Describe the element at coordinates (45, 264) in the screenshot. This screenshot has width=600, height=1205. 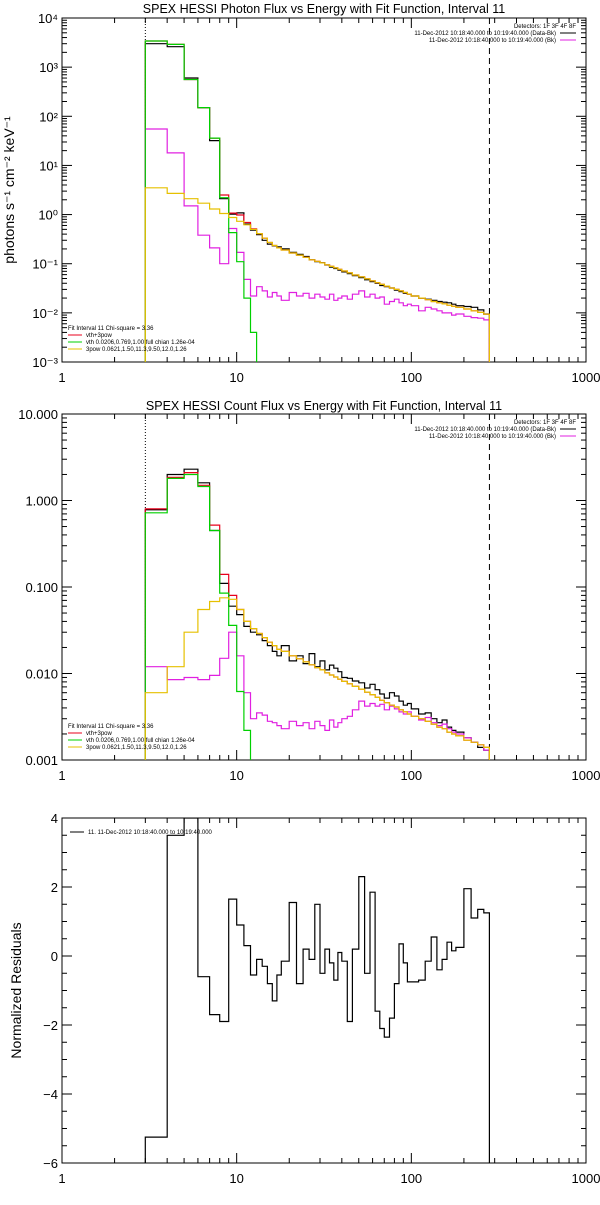
I see `photon-y-tick-label: 10⁻¹` at that location.